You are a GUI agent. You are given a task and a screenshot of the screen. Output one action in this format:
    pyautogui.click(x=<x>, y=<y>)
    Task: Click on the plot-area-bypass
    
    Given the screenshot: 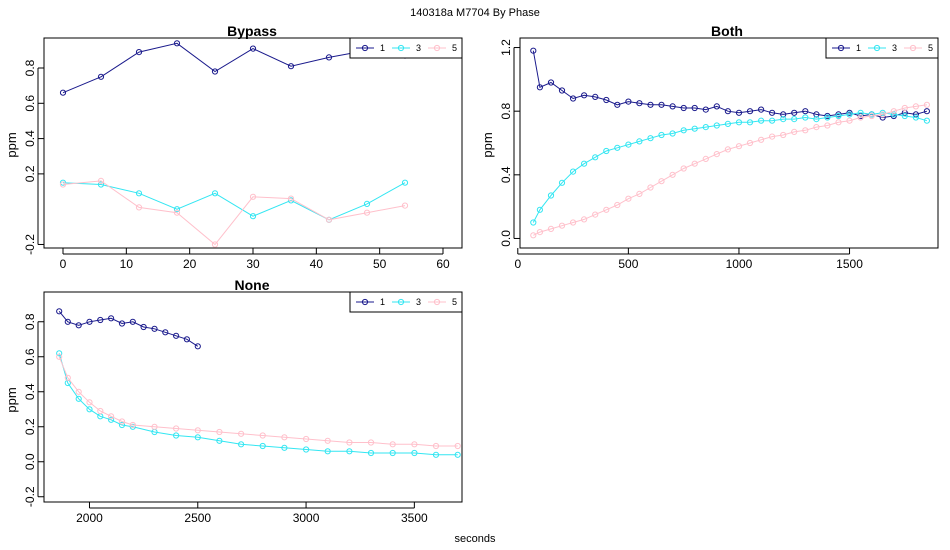 What is the action you would take?
    pyautogui.click(x=234, y=144)
    